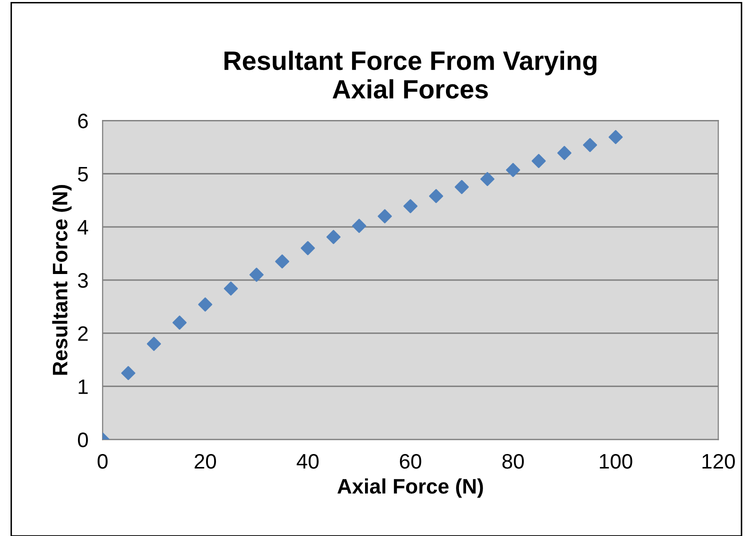 This screenshot has width=749, height=536. I want to click on x-tick-label: 80, so click(513, 461).